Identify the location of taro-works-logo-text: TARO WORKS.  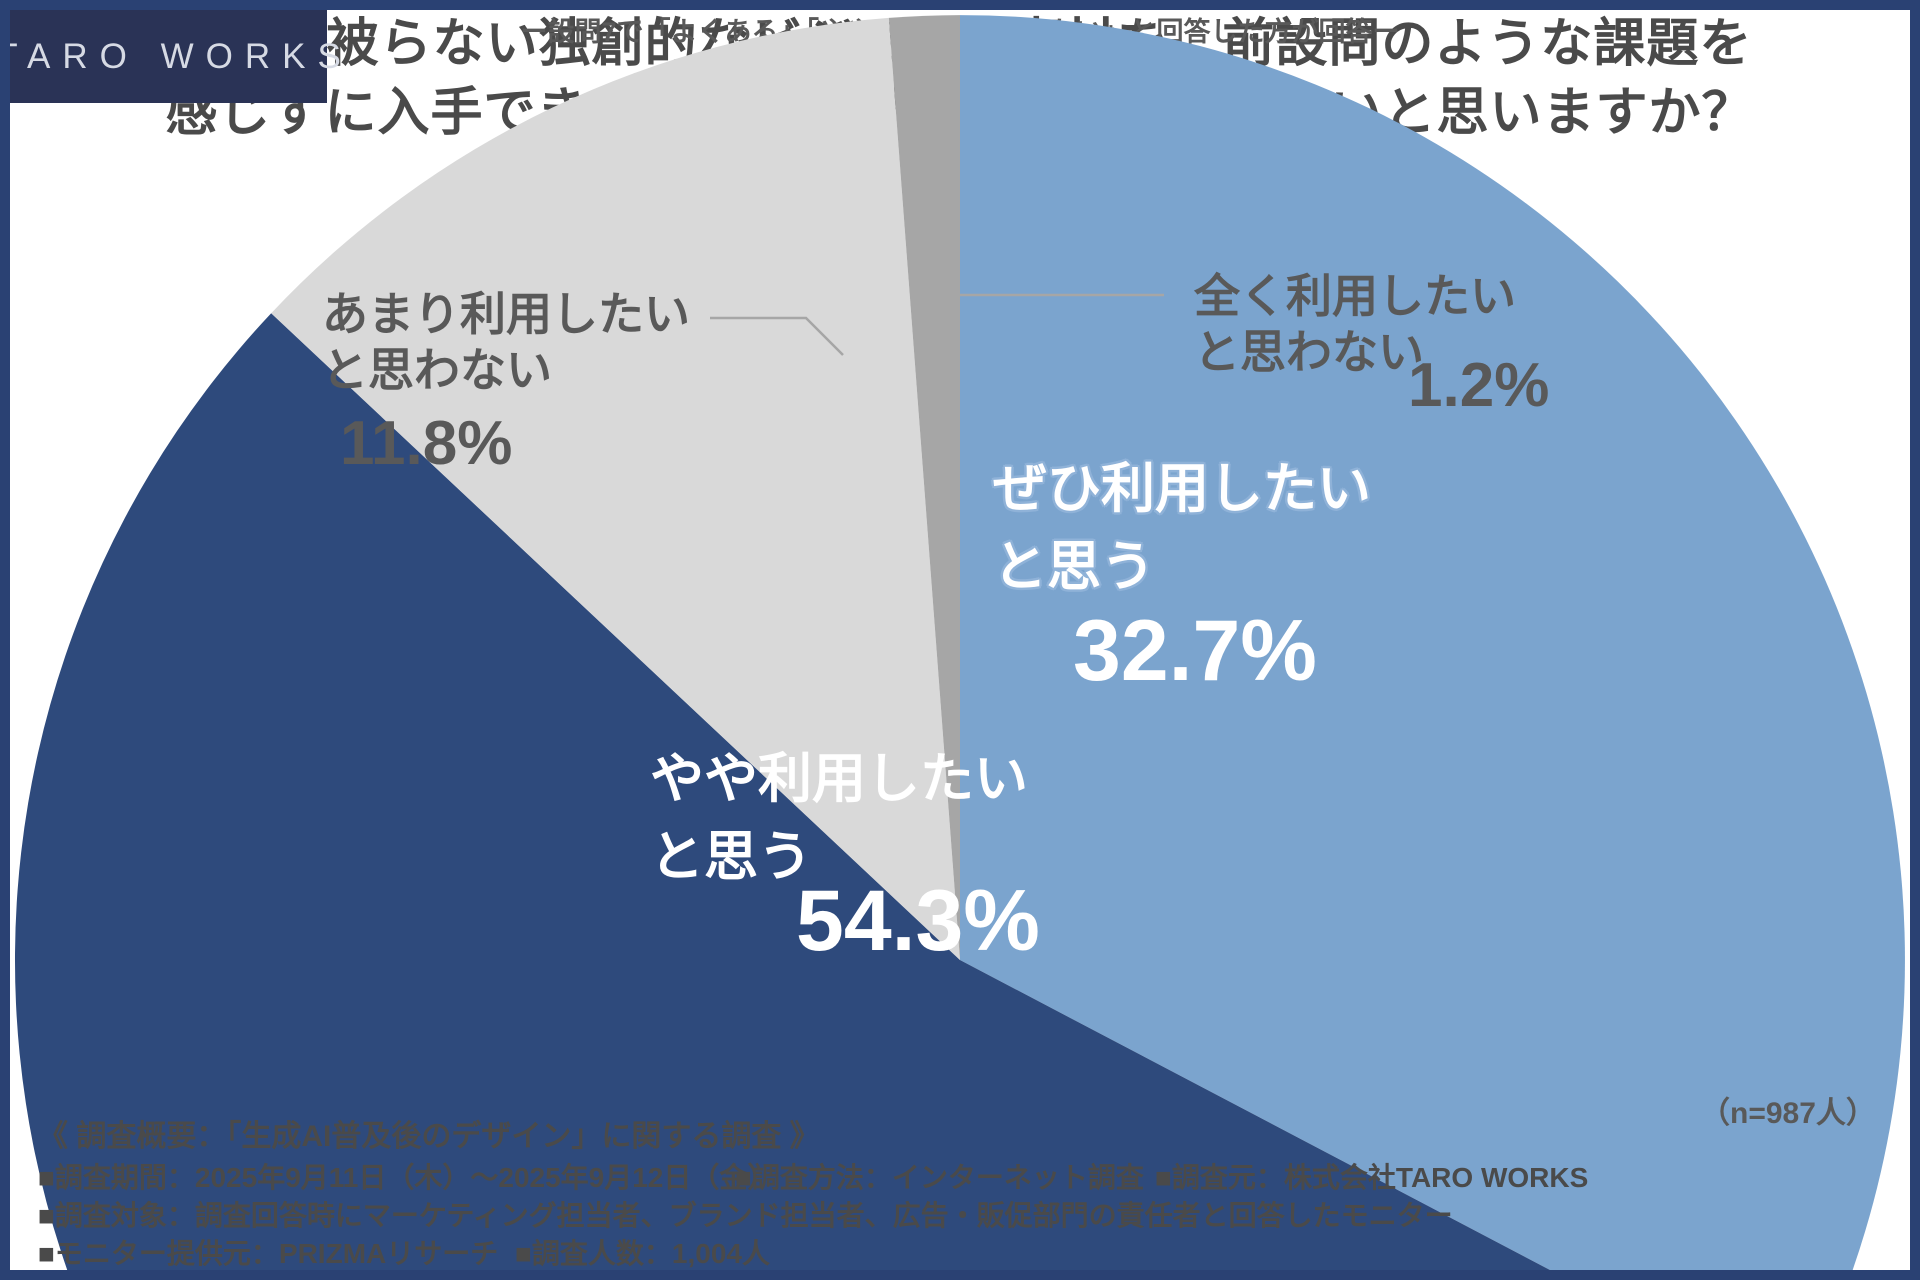
(176, 56).